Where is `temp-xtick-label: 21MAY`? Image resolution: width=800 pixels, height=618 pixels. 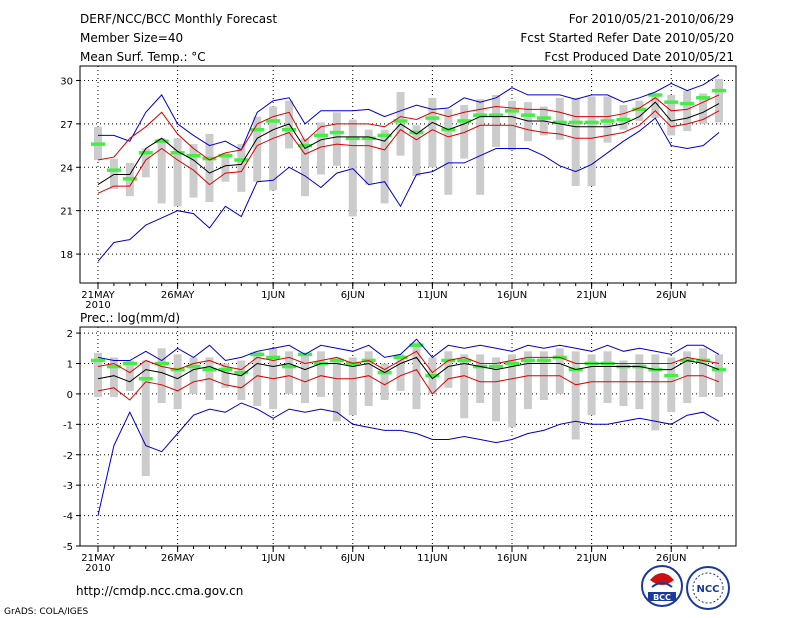
temp-xtick-label: 21MAY is located at coordinates (98, 295).